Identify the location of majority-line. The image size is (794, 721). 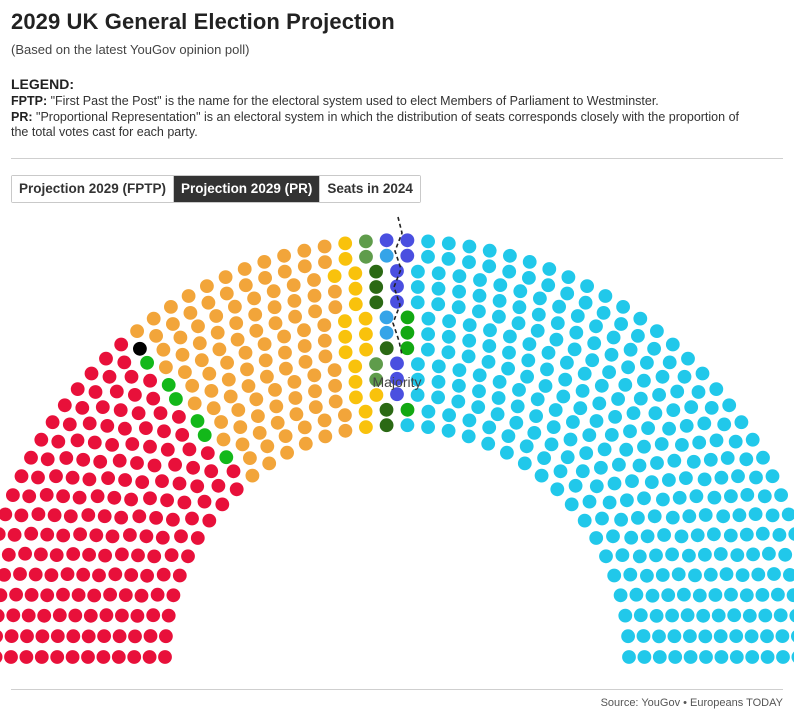
(397, 286).